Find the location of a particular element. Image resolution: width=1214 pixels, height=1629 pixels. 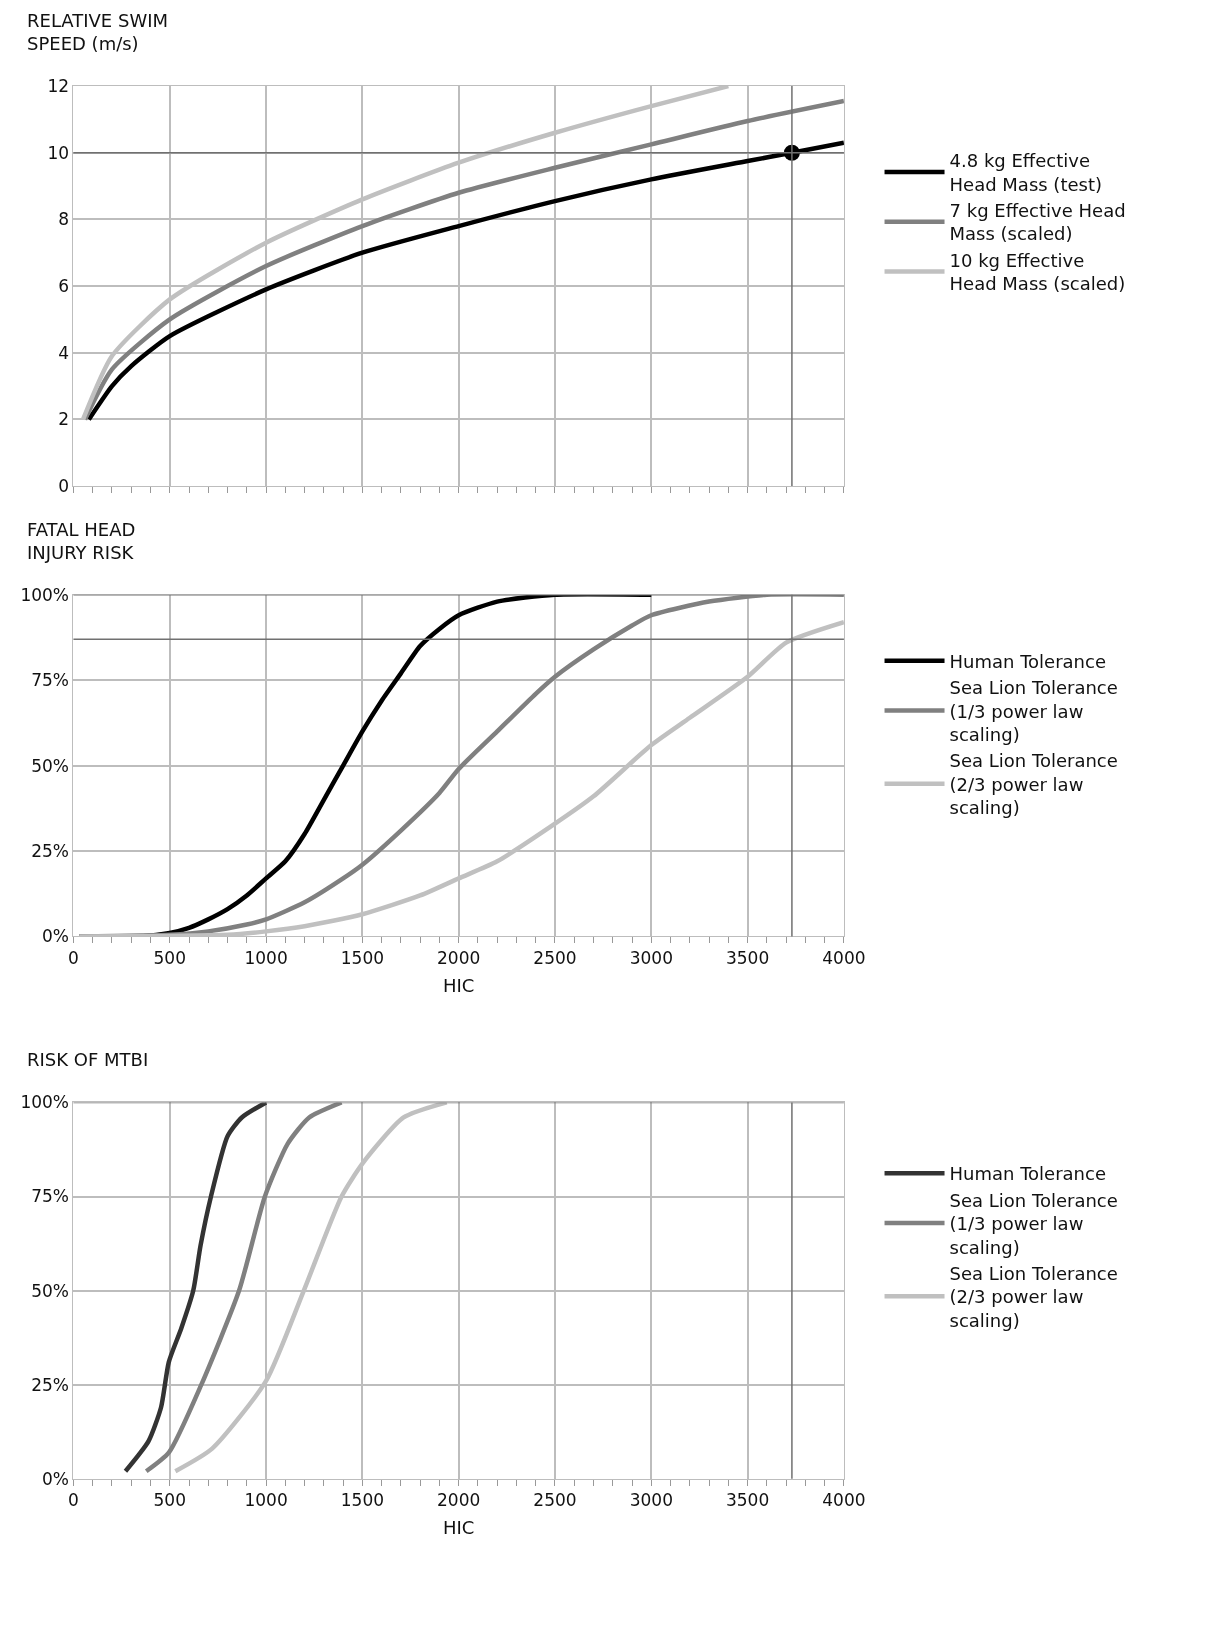

legend-label: 4.8 kg Effective Head Mass (test) is located at coordinates (1025, 172).